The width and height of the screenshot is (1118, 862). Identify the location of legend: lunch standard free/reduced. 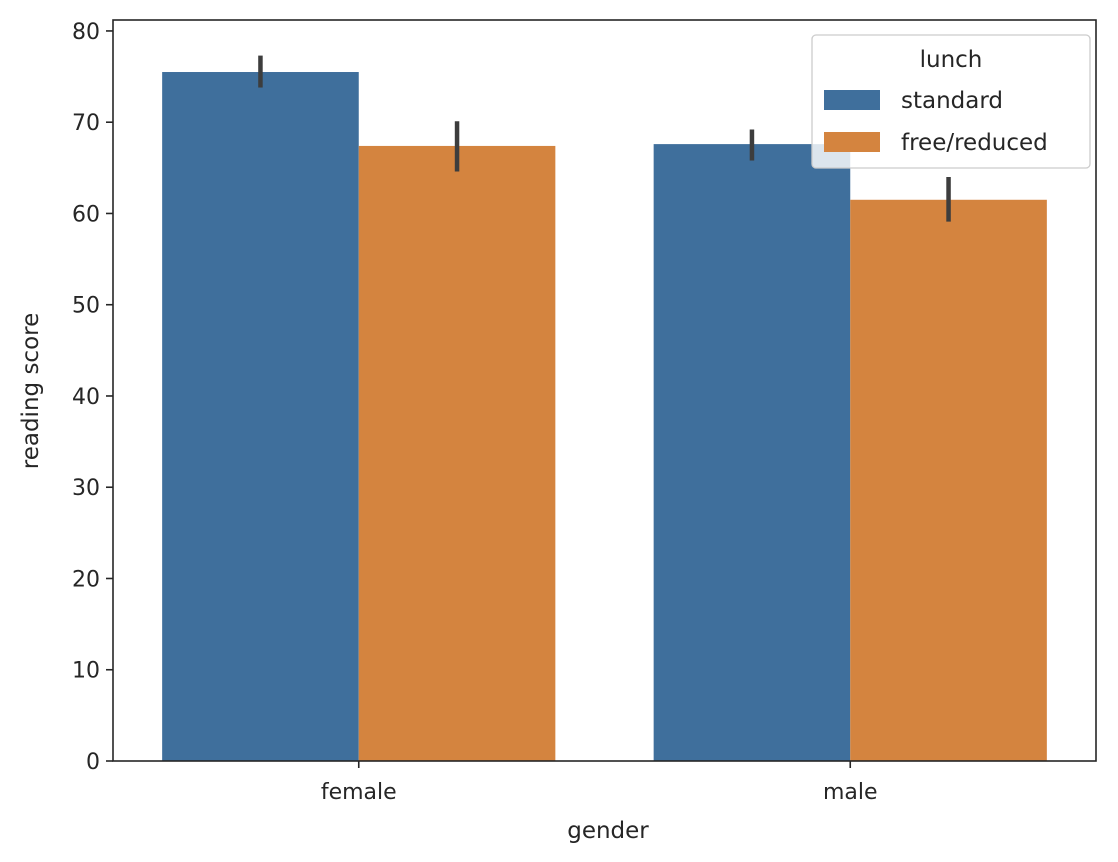
(951, 101).